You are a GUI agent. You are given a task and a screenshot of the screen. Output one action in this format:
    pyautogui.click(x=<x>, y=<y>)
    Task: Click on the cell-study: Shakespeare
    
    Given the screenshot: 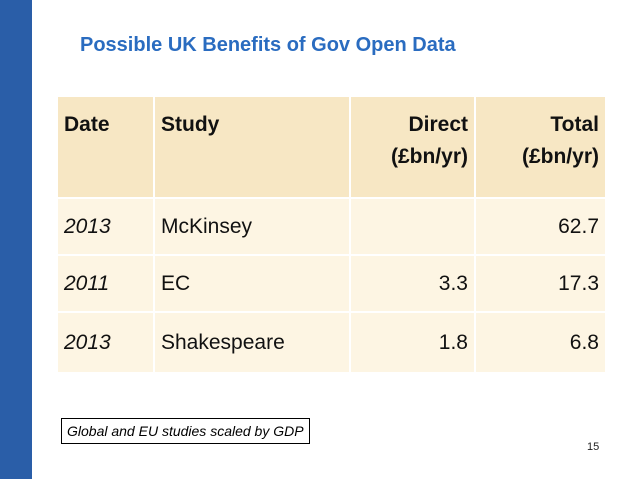 What is the action you would take?
    pyautogui.click(x=251, y=341)
    